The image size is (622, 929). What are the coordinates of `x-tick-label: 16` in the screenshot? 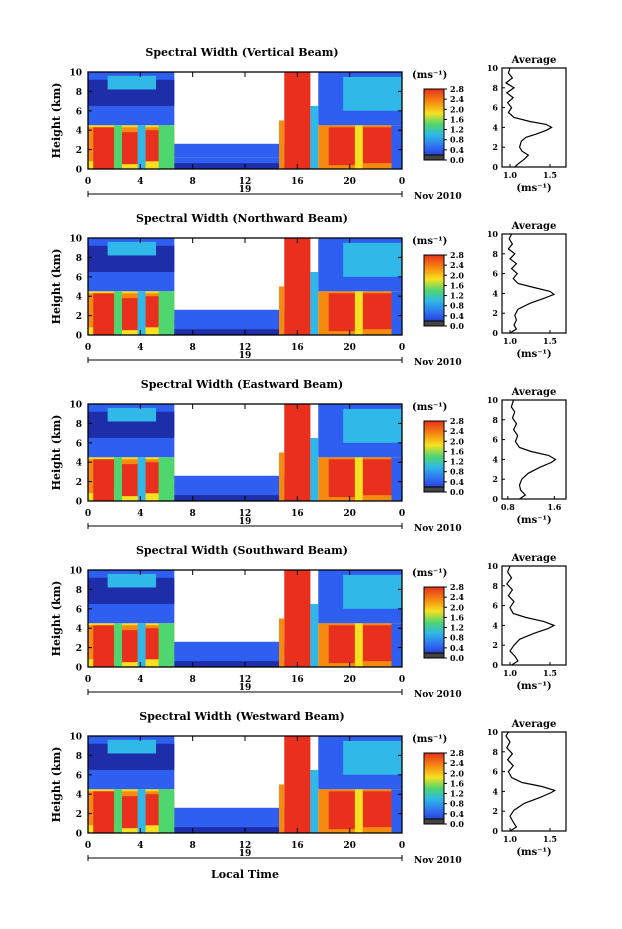 It's located at (297, 680).